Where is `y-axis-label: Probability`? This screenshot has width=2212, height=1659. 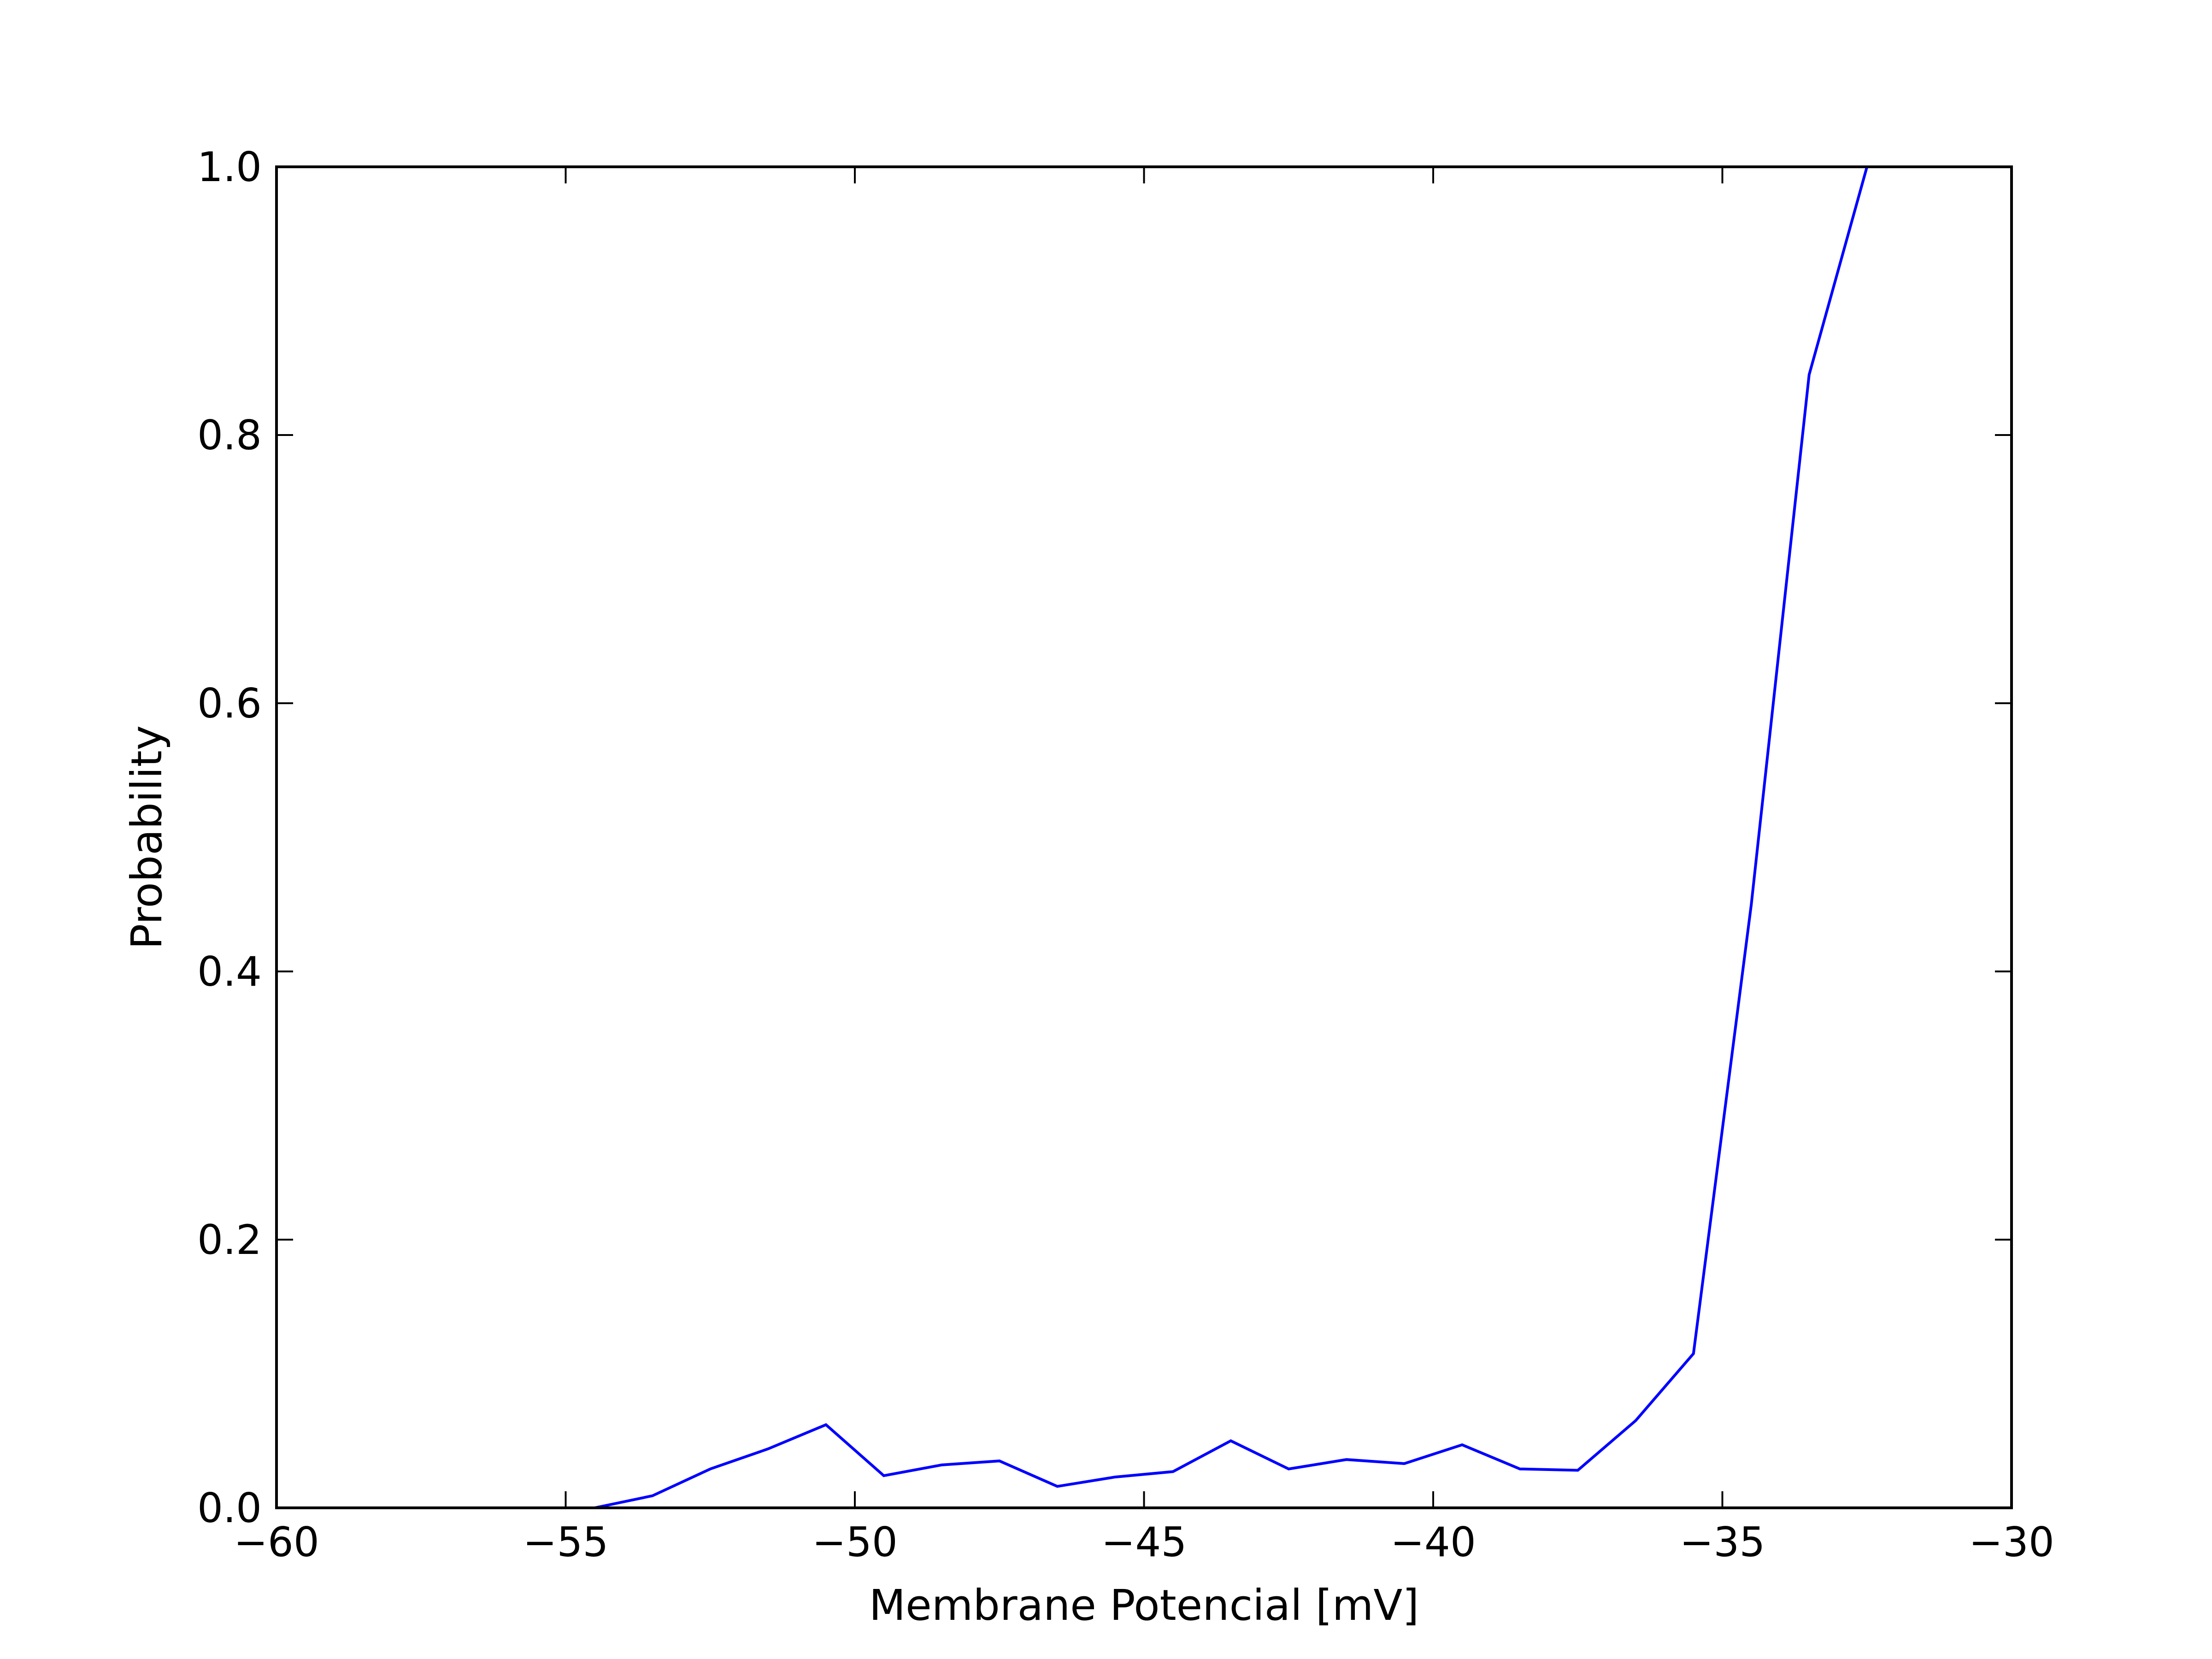
y-axis-label: Probability is located at coordinates (146, 837).